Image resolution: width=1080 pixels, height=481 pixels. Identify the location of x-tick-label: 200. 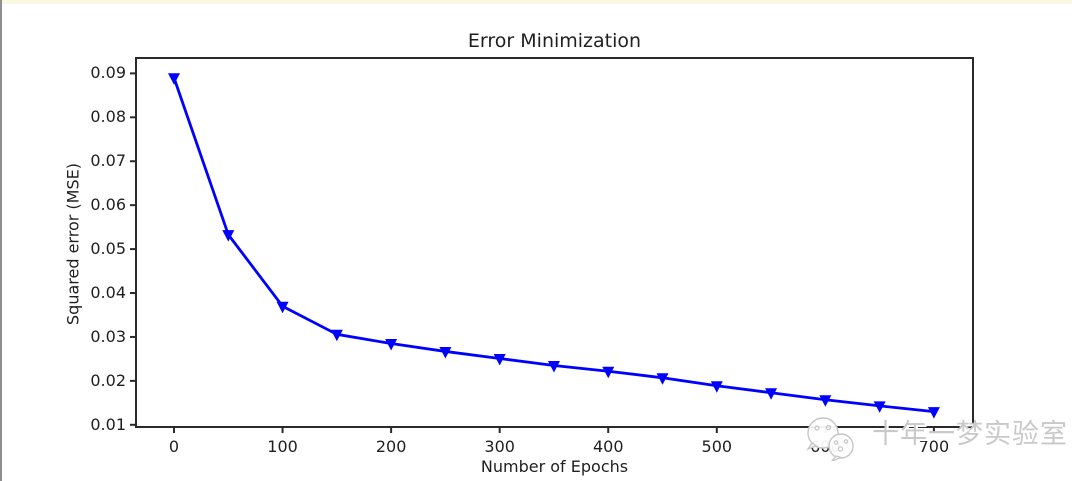
(391, 446).